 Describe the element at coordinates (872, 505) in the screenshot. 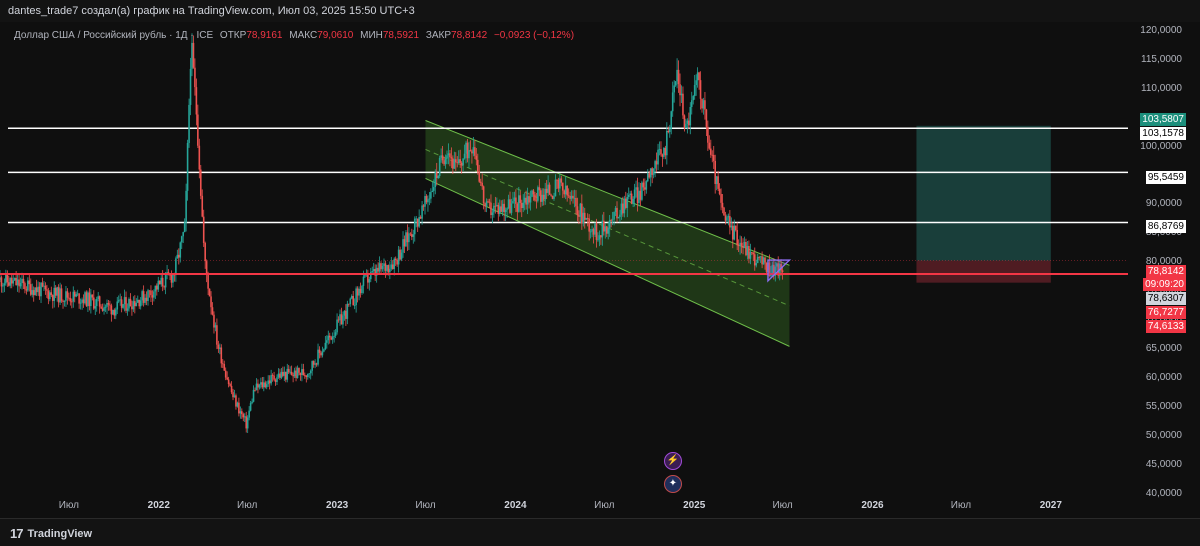

I see `x-tick-label: 2026` at that location.